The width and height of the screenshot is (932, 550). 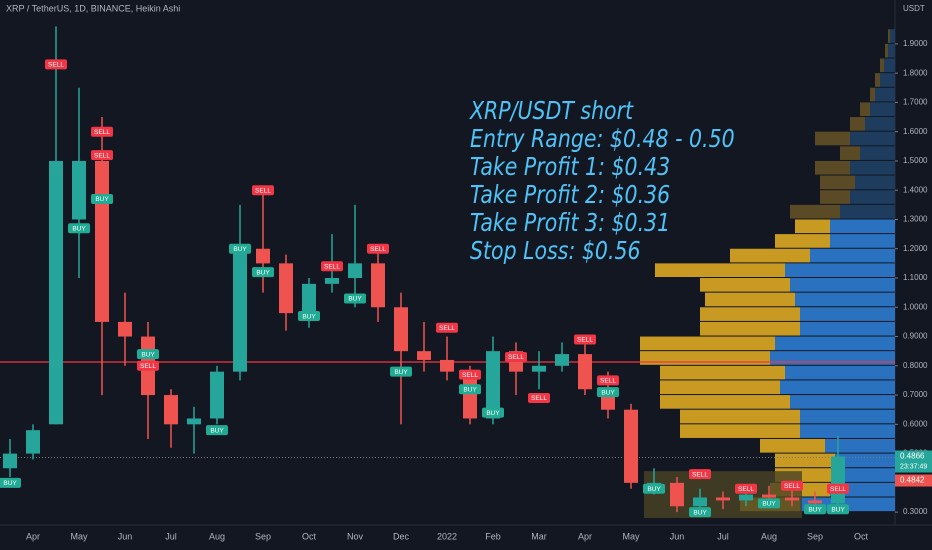 What do you see at coordinates (915, 131) in the screenshot?
I see `y-tick-label: 1.6000` at bounding box center [915, 131].